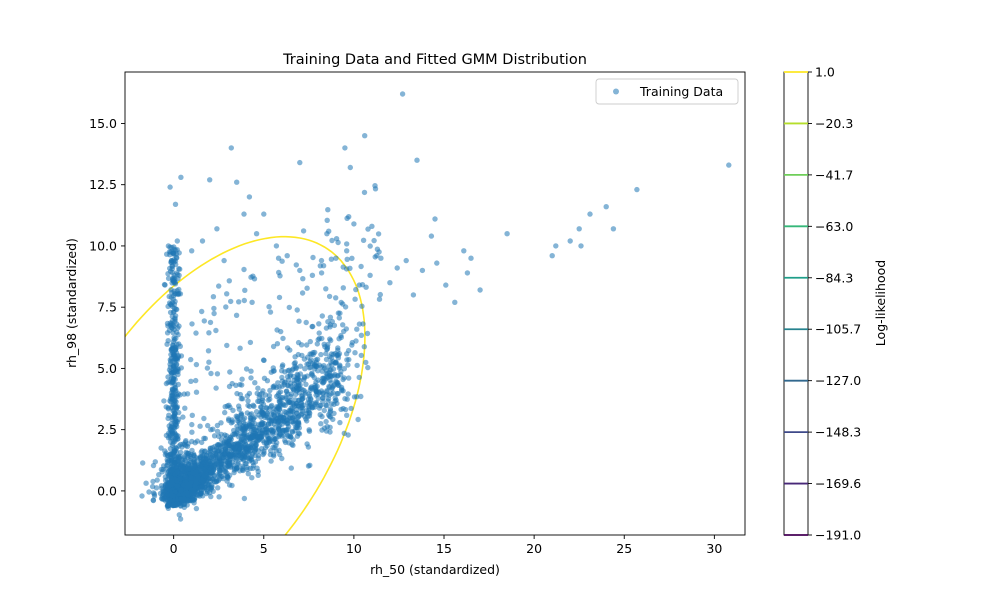 This screenshot has height=604, width=1000. Describe the element at coordinates (681, 91) in the screenshot. I see `legend-label: Training Data` at that location.